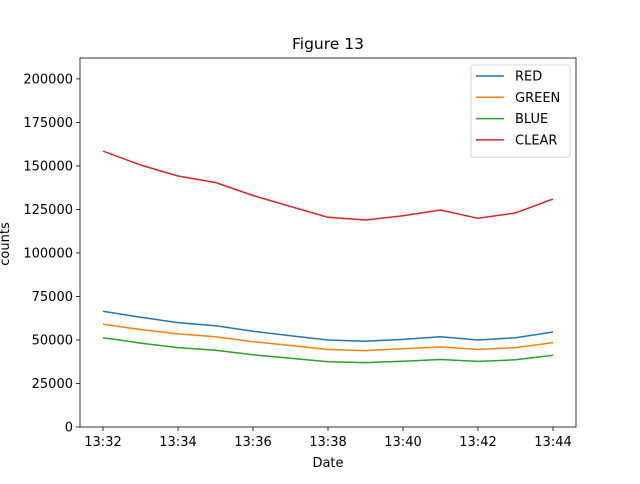 The image size is (640, 484). I want to click on y-tick-label: 150000, so click(48, 166).